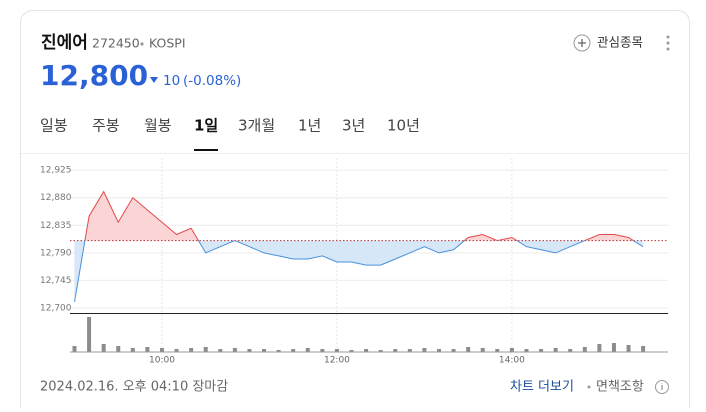 This screenshot has width=706, height=412. What do you see at coordinates (206, 126) in the screenshot?
I see `tab: 1일` at bounding box center [206, 126].